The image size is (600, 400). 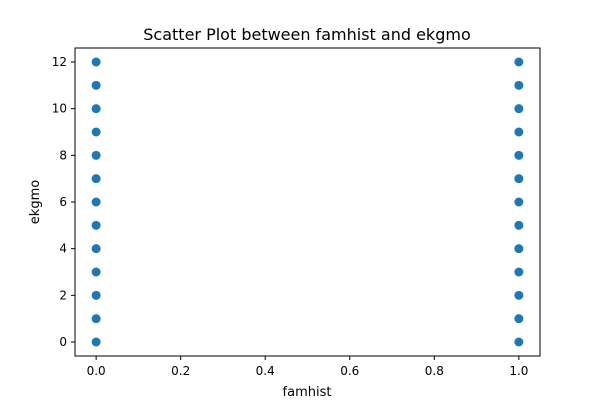 I want to click on y-tick-label: 0, so click(x=63, y=342).